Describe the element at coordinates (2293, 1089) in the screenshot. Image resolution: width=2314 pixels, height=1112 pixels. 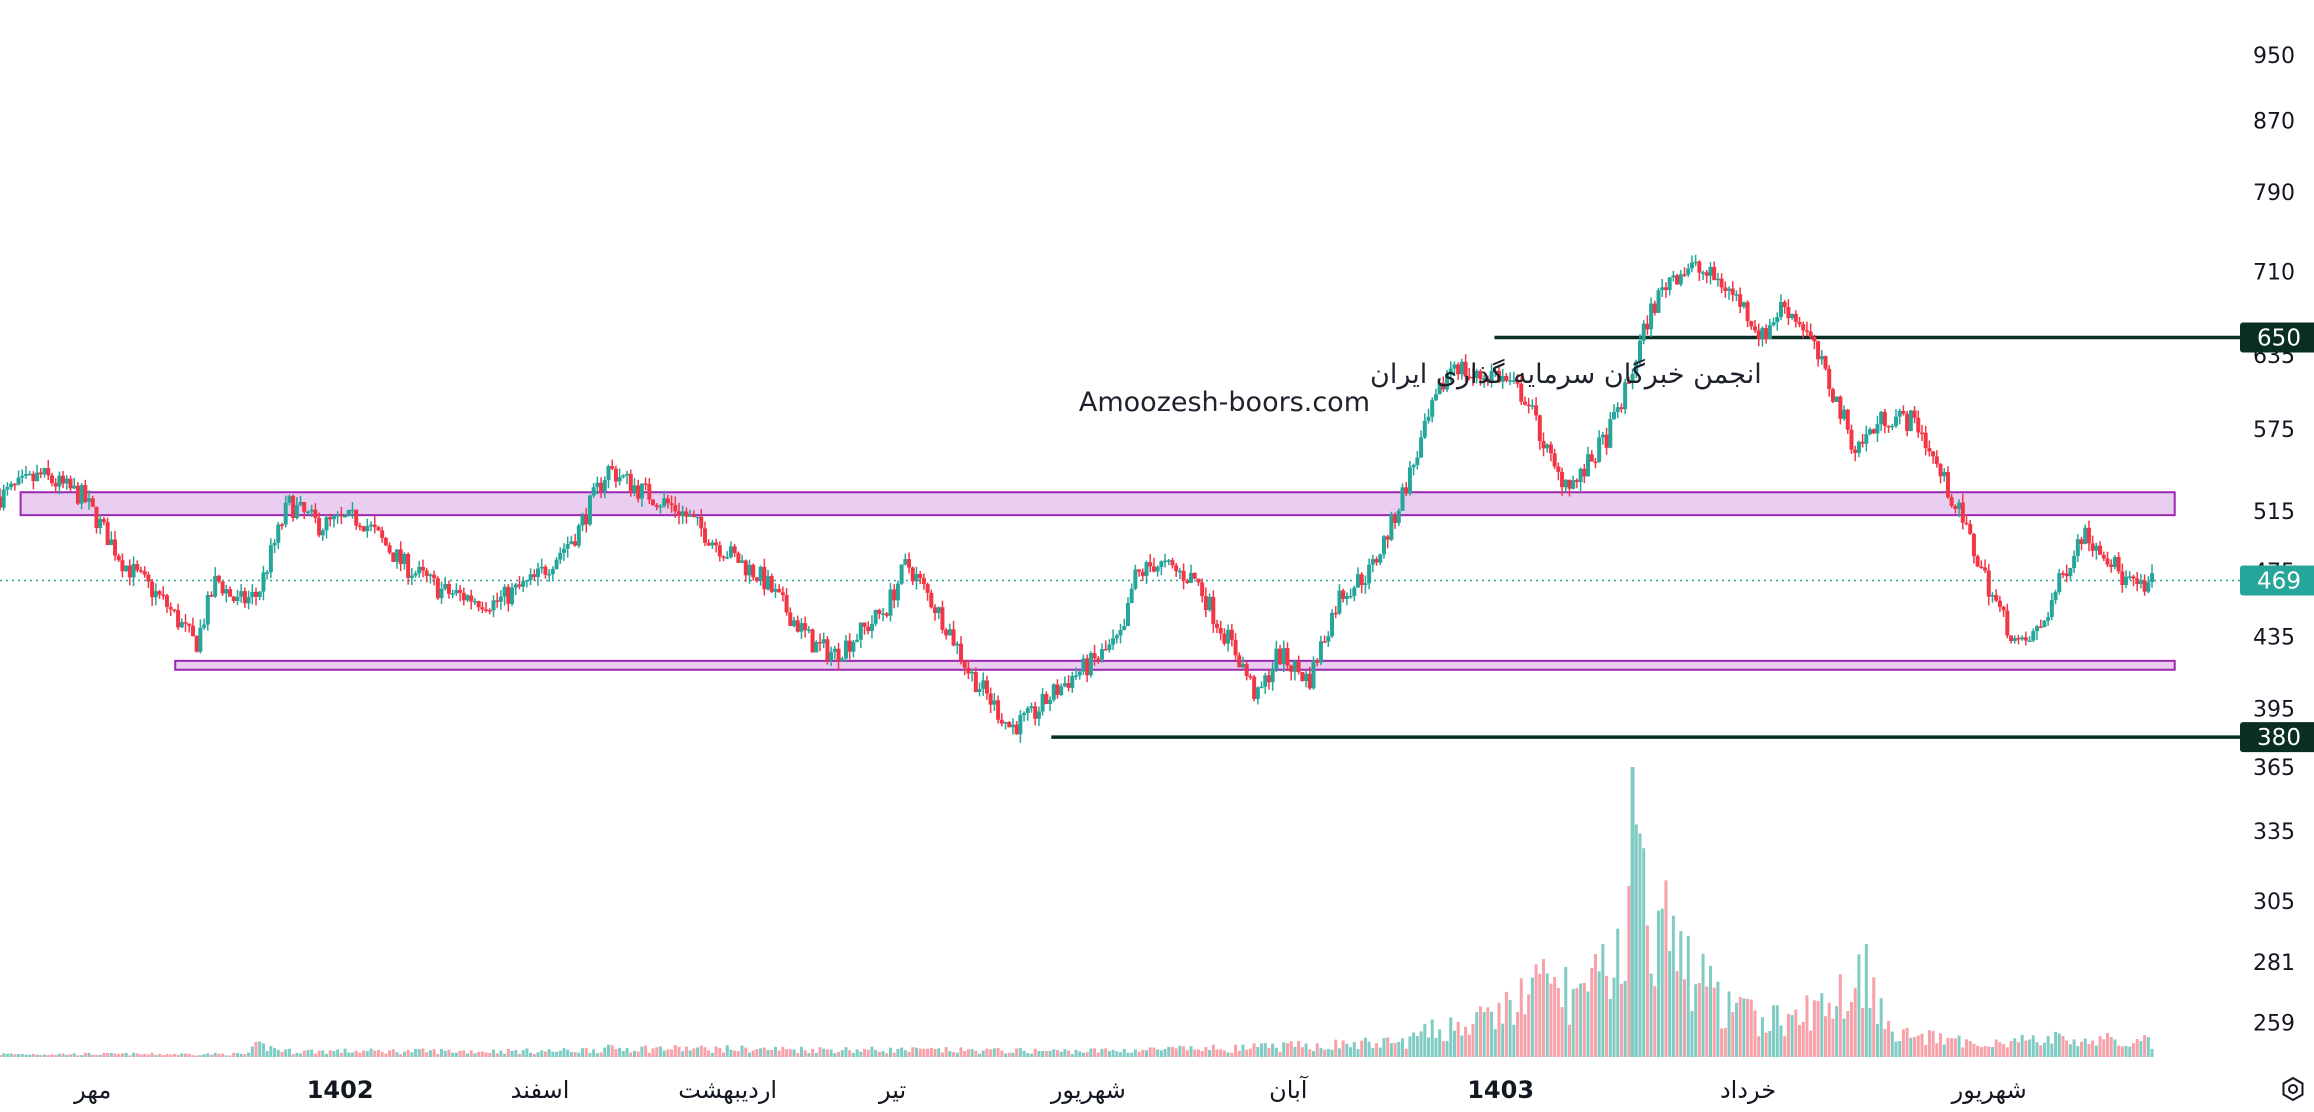
I see `settings-icon` at that location.